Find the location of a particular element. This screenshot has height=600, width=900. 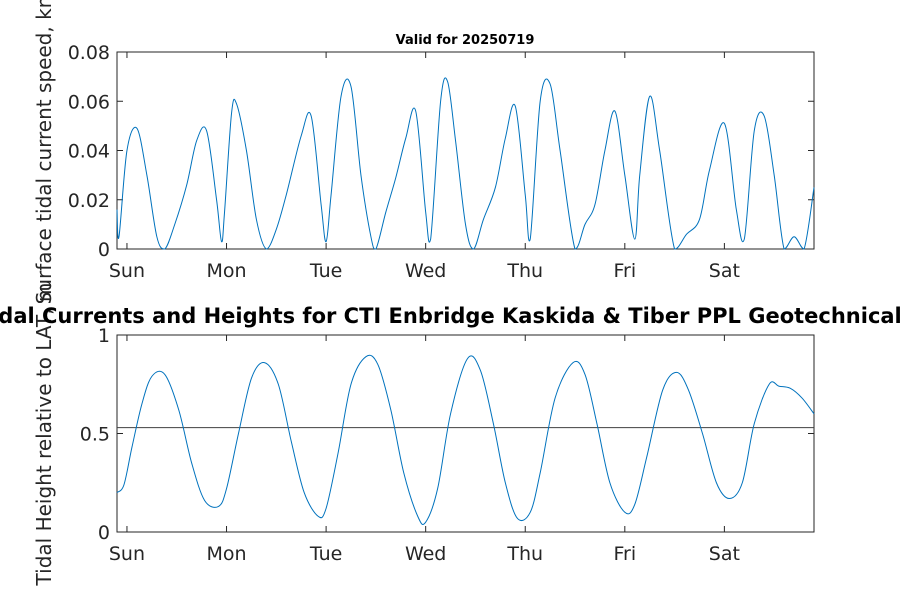

tidal-height-x-tick-label: Mon is located at coordinates (226, 554).